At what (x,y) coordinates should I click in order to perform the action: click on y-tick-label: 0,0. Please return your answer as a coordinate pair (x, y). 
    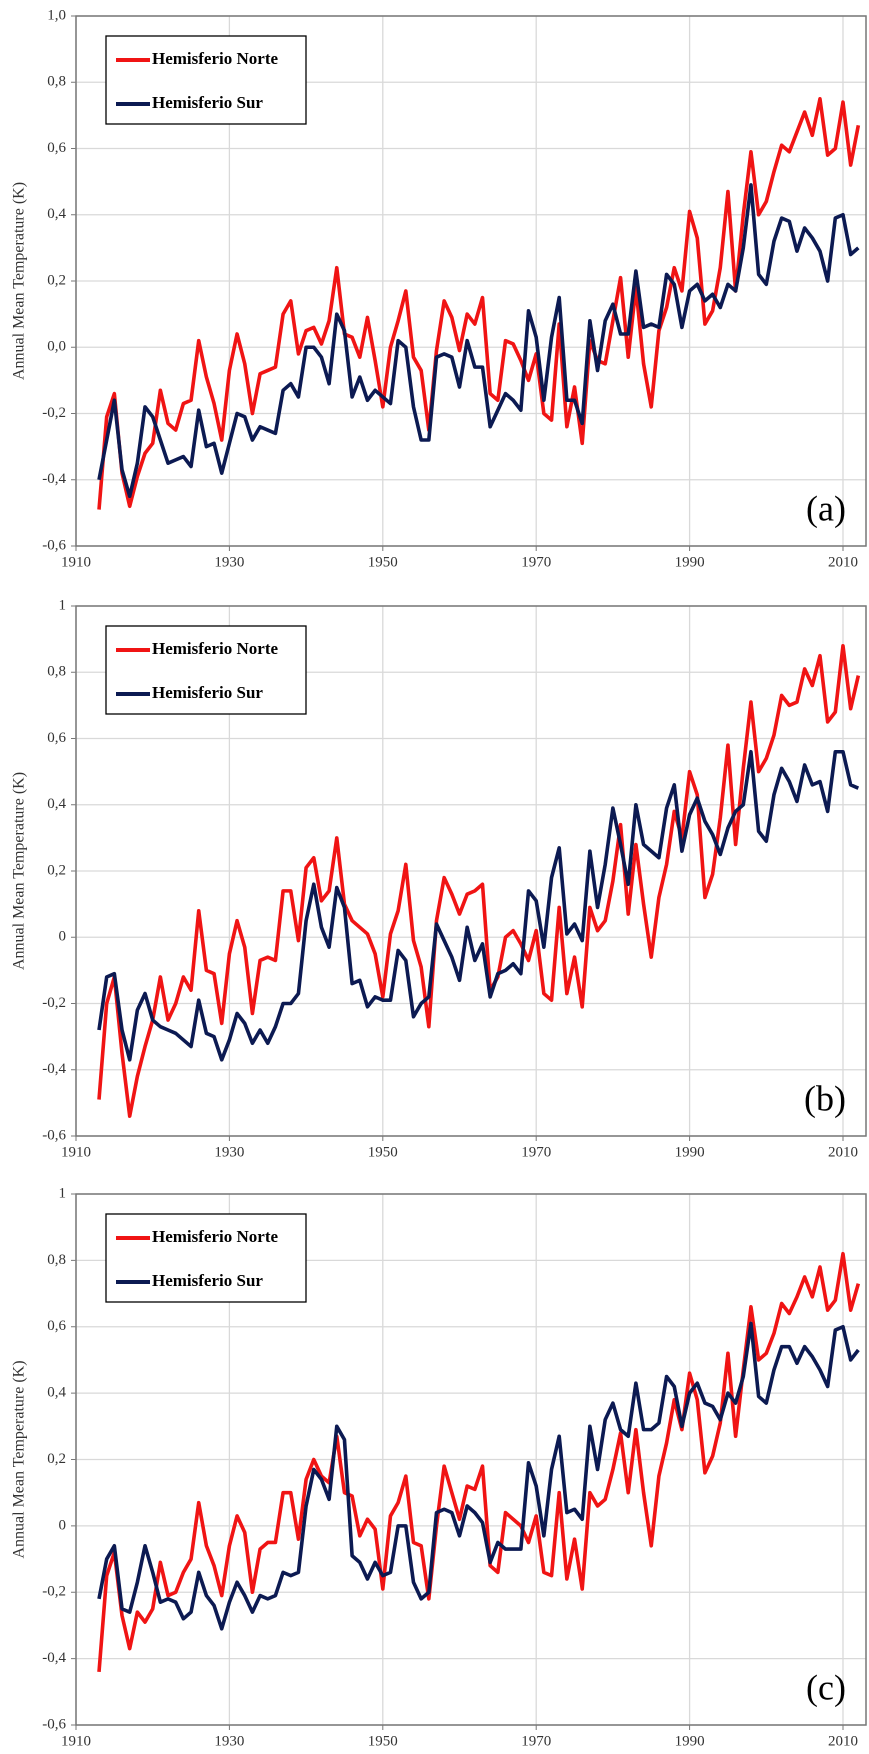
    Looking at the image, I should click on (56, 347).